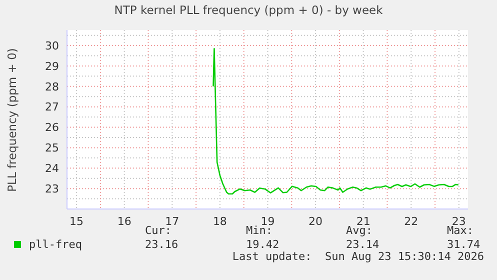 This screenshot has height=280, width=497. What do you see at coordinates (52, 45) in the screenshot?
I see `y-tick-label: 30` at bounding box center [52, 45].